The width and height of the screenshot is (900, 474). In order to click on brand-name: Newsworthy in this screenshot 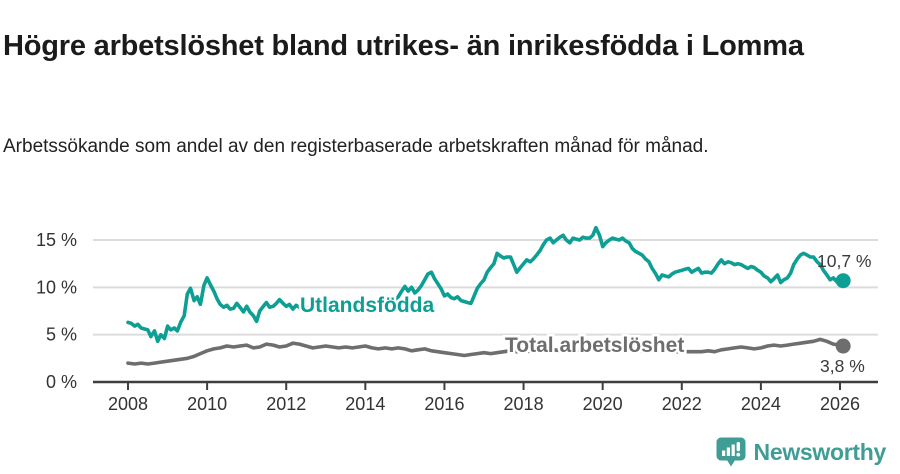, I will do `click(820, 451)`.